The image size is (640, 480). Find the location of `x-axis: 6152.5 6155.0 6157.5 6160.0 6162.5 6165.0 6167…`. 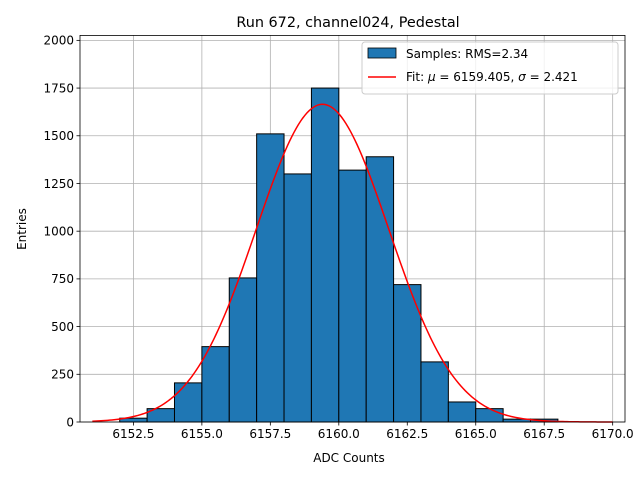

x-axis: 6152.5 6155.0 6157.5 6160.0 6162.5 6165.0 6167… is located at coordinates (373, 431).